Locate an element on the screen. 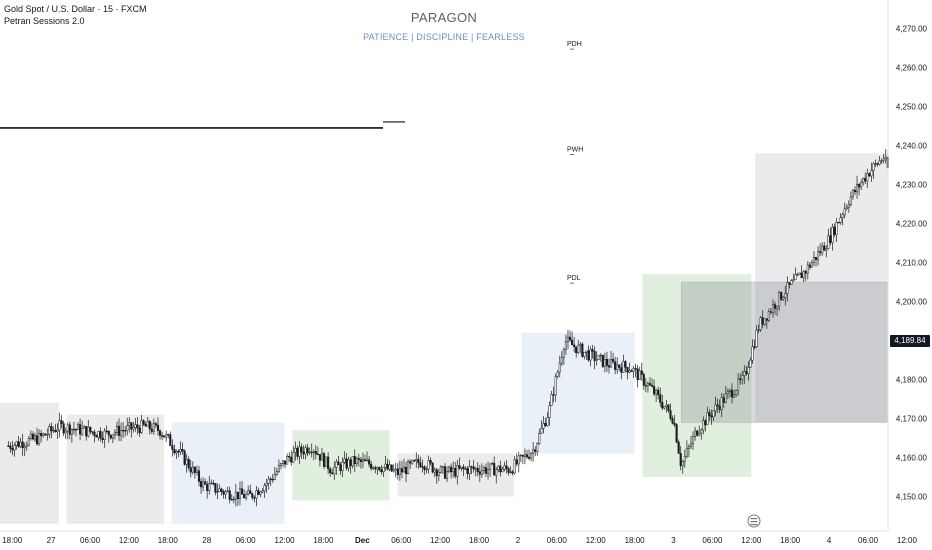 The image size is (932, 550). time-tick-label: 27 is located at coordinates (51, 540).